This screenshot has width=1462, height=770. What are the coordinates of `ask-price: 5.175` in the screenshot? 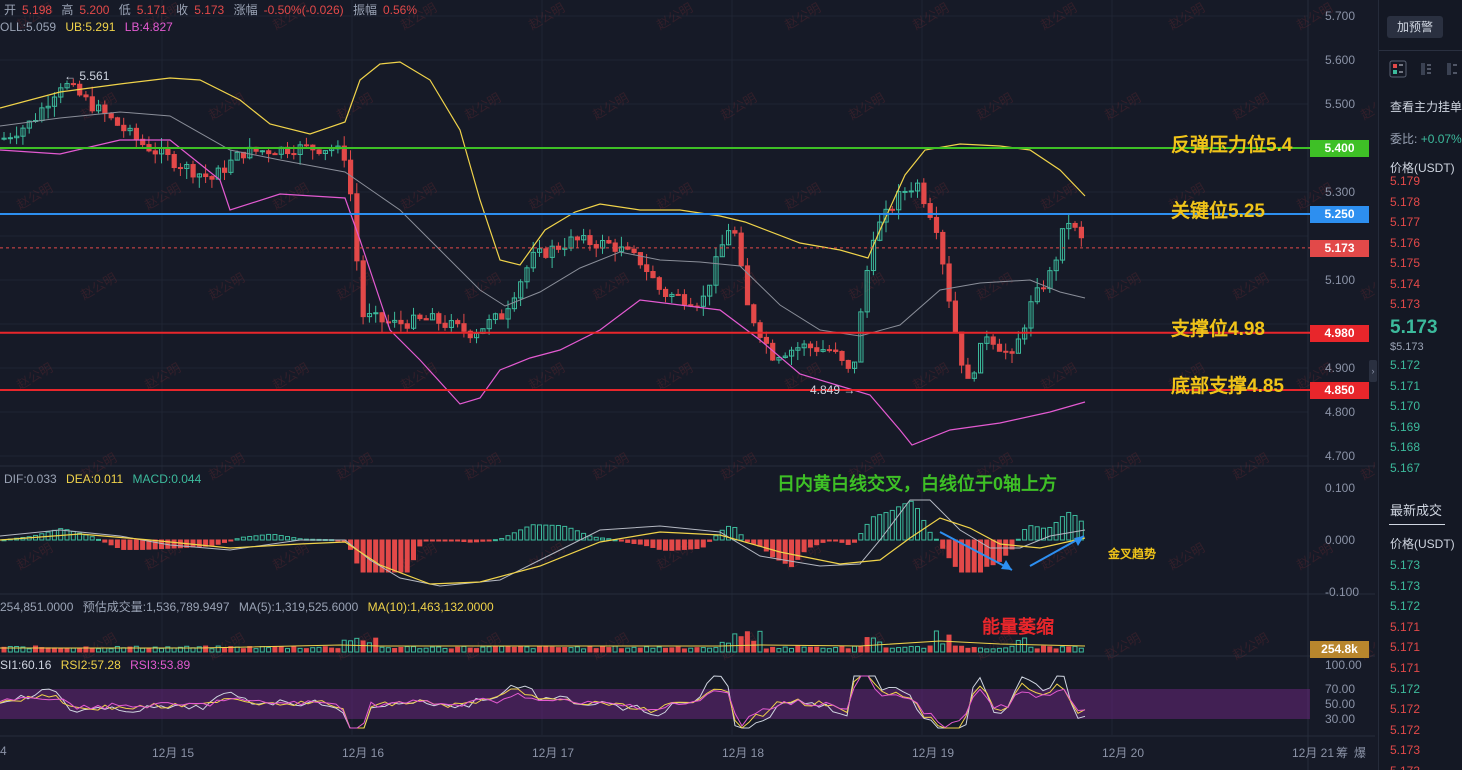 It's located at (1405, 263).